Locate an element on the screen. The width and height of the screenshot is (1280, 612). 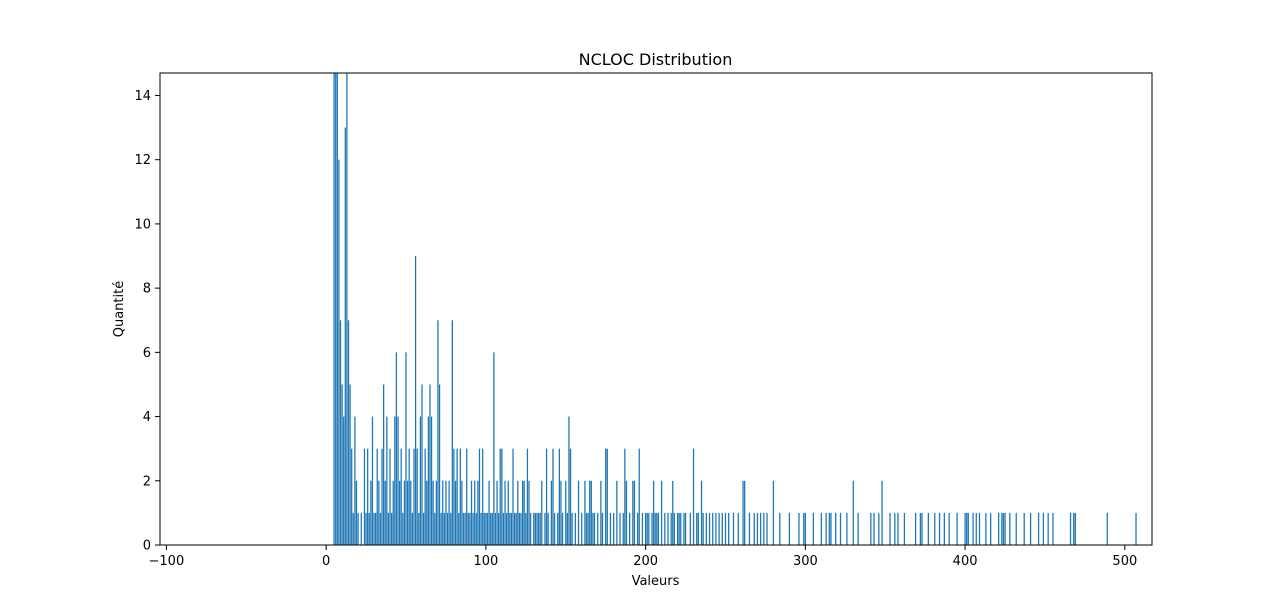
y-tick-label: 4 is located at coordinates (147, 417).